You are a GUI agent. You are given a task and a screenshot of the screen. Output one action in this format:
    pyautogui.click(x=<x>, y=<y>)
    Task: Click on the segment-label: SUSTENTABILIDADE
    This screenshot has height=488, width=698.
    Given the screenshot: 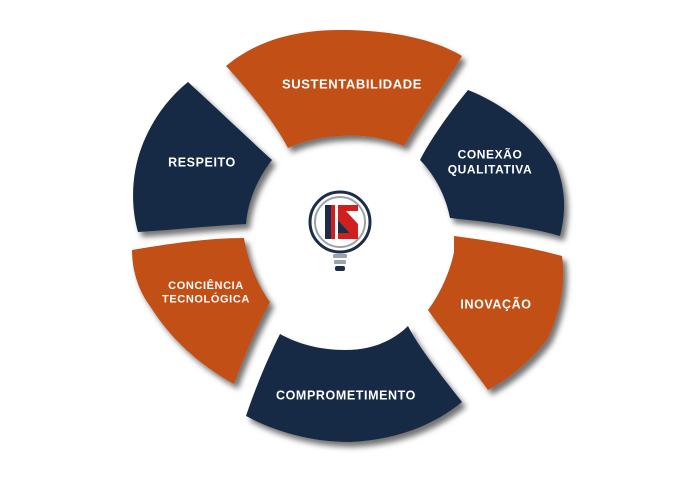 What is the action you would take?
    pyautogui.click(x=352, y=84)
    